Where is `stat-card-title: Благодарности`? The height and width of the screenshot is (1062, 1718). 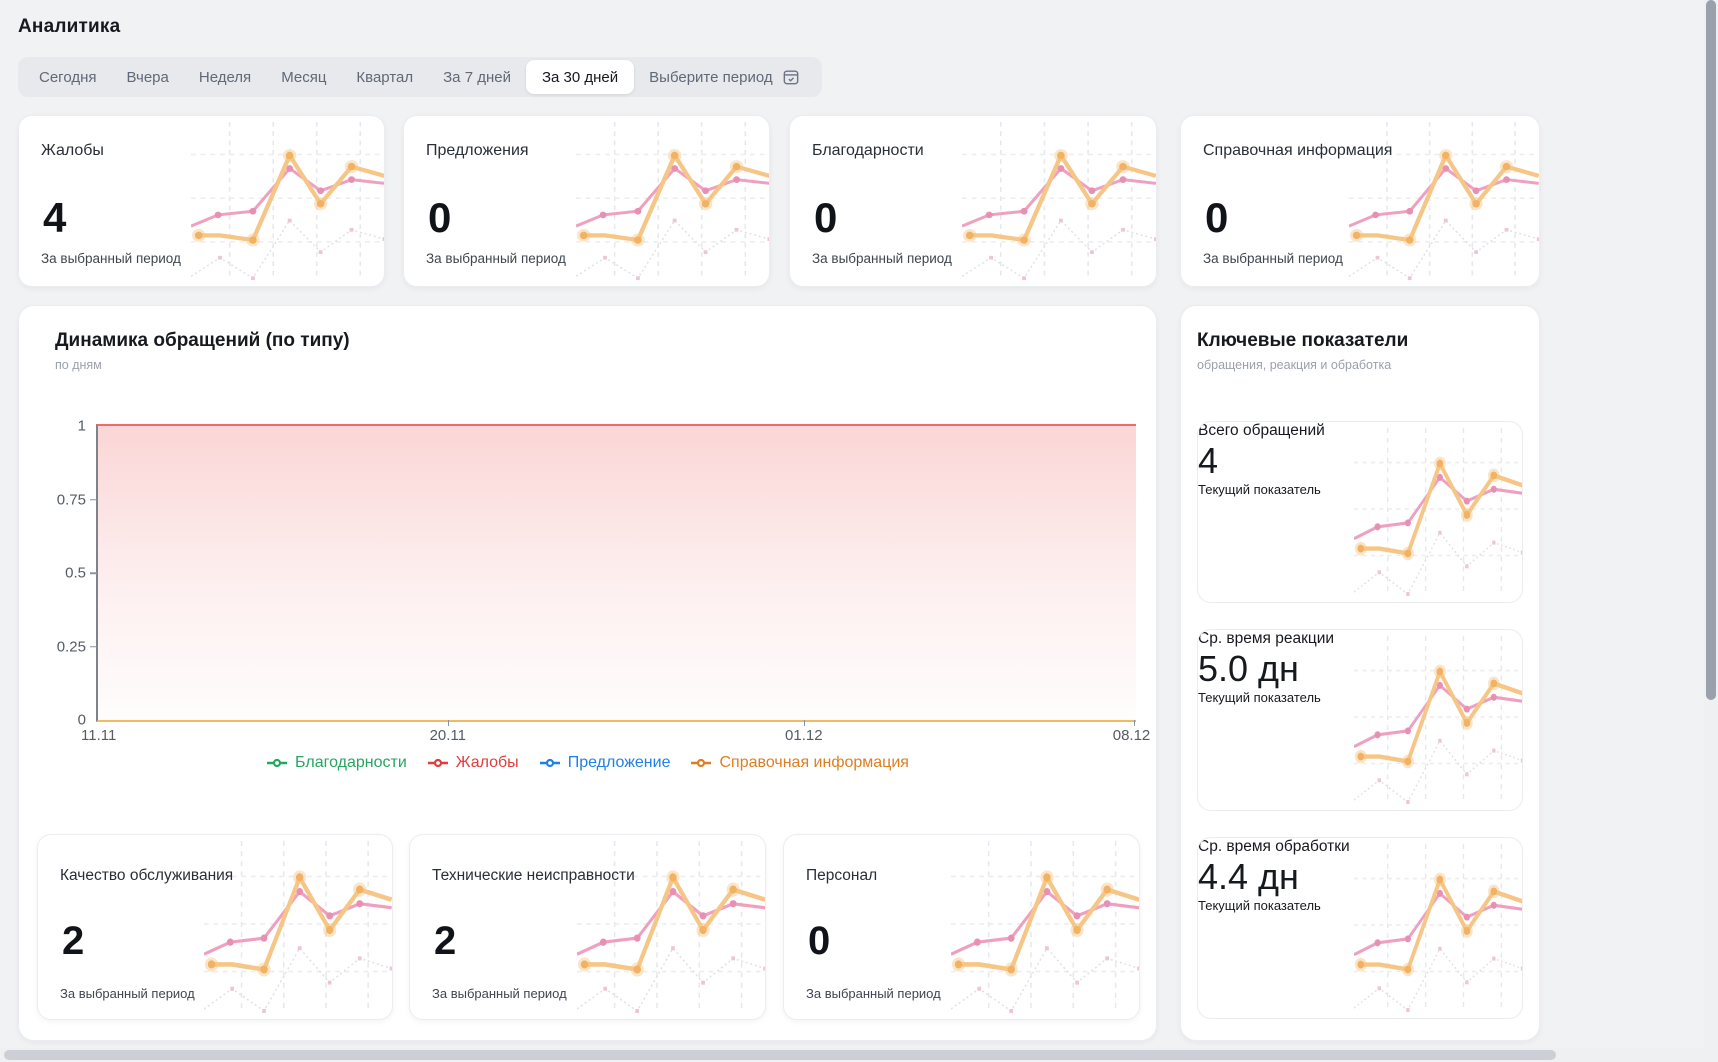 stat-card-title: Благодарности is located at coordinates (868, 150).